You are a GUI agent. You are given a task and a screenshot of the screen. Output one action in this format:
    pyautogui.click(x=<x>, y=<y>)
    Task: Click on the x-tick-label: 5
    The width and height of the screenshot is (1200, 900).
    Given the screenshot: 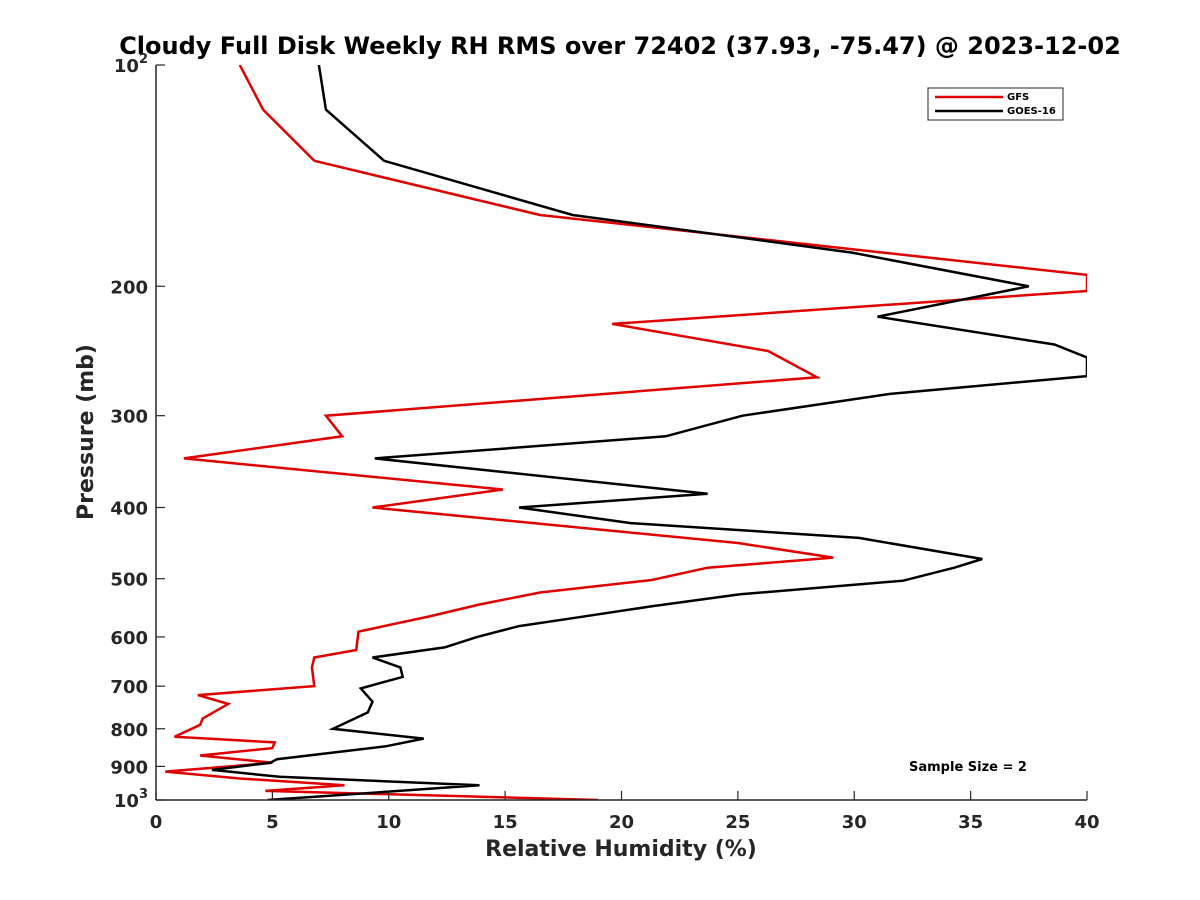 What is the action you would take?
    pyautogui.click(x=272, y=822)
    